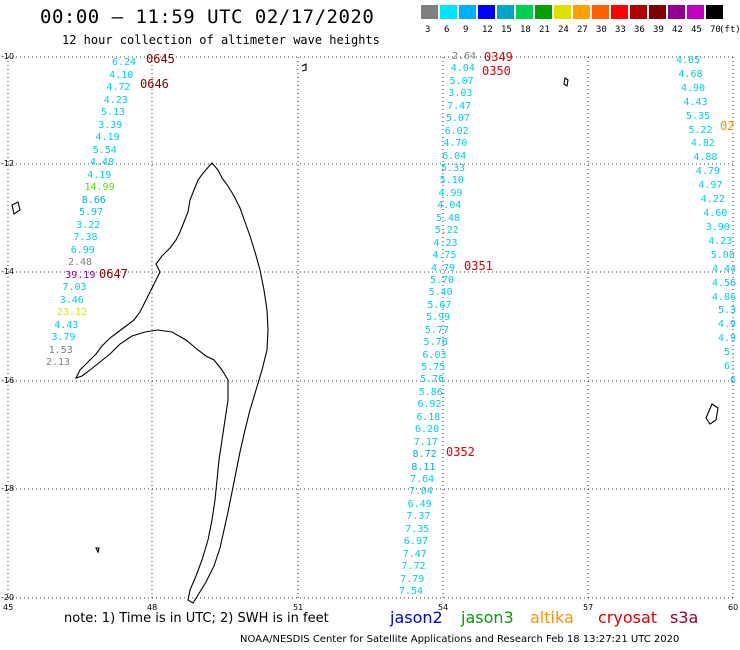 The height and width of the screenshot is (650, 740). What do you see at coordinates (440, 293) in the screenshot?
I see `wave-height-value: 5.40` at bounding box center [440, 293].